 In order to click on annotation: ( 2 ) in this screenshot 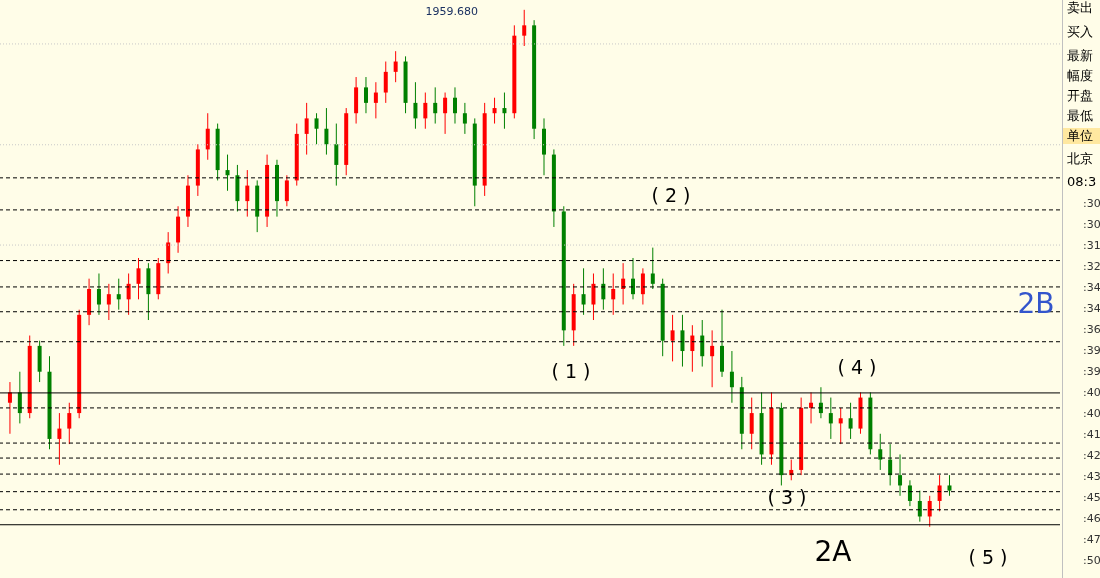, I will do `click(671, 195)`.